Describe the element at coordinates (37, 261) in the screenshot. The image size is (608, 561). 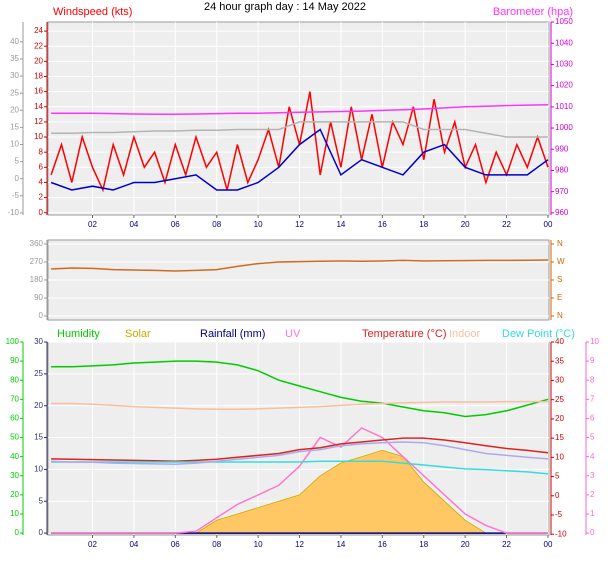
I see `y-tick-label: 270` at that location.